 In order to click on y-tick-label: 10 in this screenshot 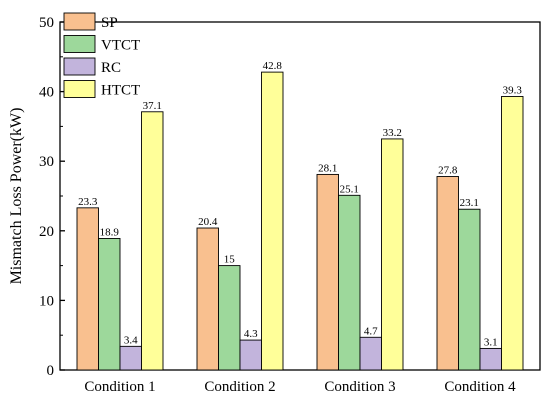, I will do `click(46, 301)`.